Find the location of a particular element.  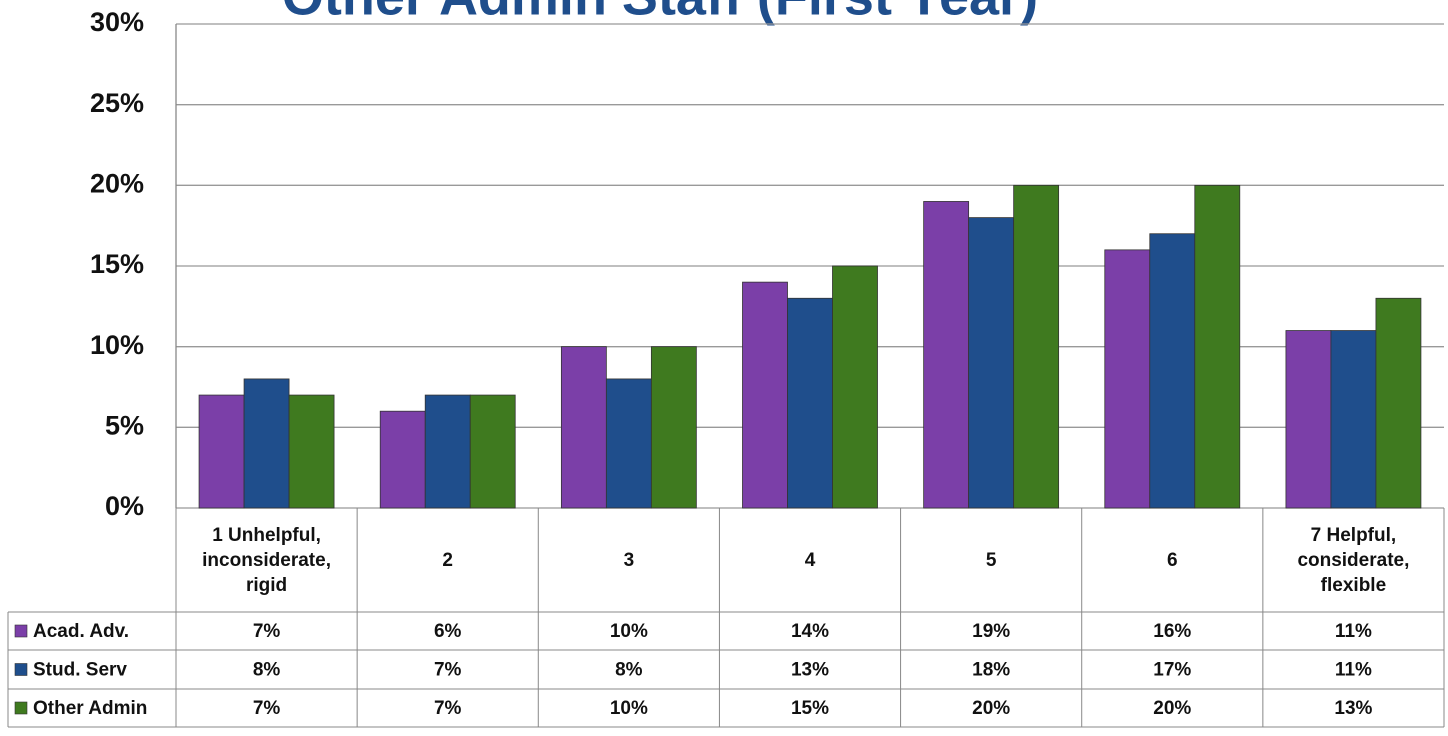

y-tick-label: 20% is located at coordinates (117, 183).